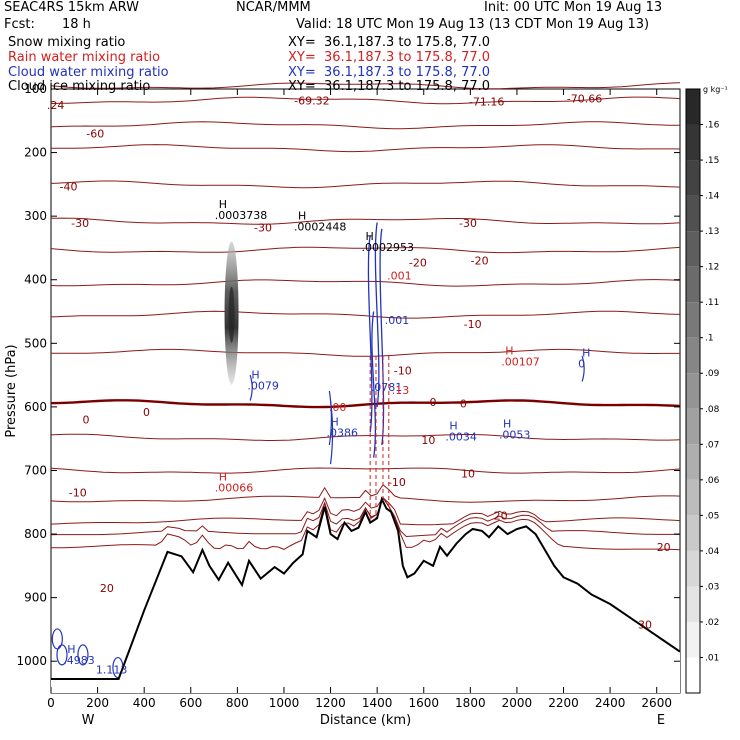 This screenshot has width=740, height=740. Describe the element at coordinates (97, 703) in the screenshot. I see `x-tick-label: 200` at that location.